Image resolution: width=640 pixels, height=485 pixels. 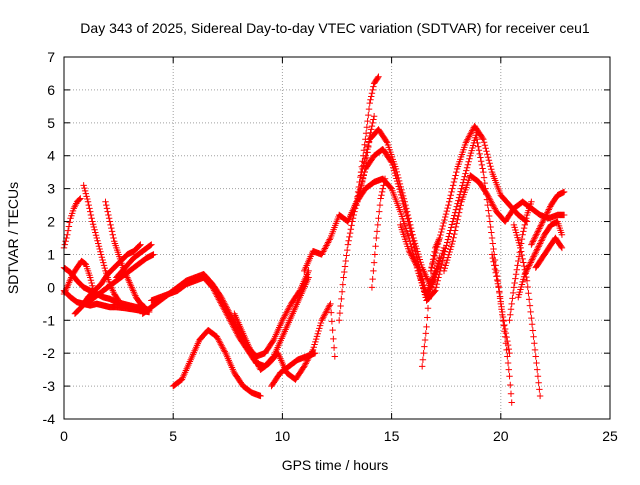 What do you see at coordinates (51, 189) in the screenshot?
I see `y-tick-label: 3` at bounding box center [51, 189].